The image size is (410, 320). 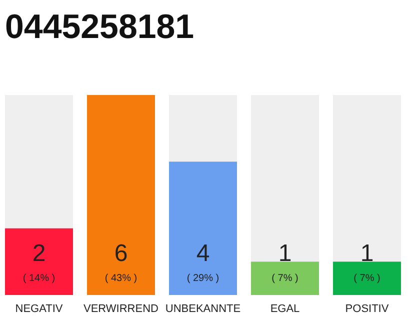 I want to click on data-label: 4, so click(x=203, y=253).